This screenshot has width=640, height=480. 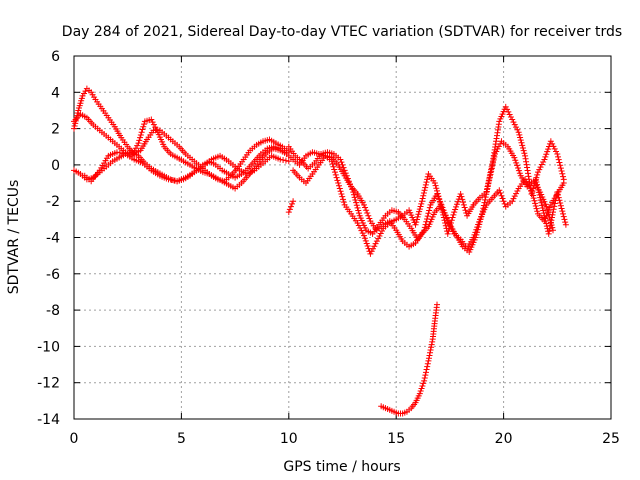 I want to click on x-tick-label: 5, so click(x=181, y=439).